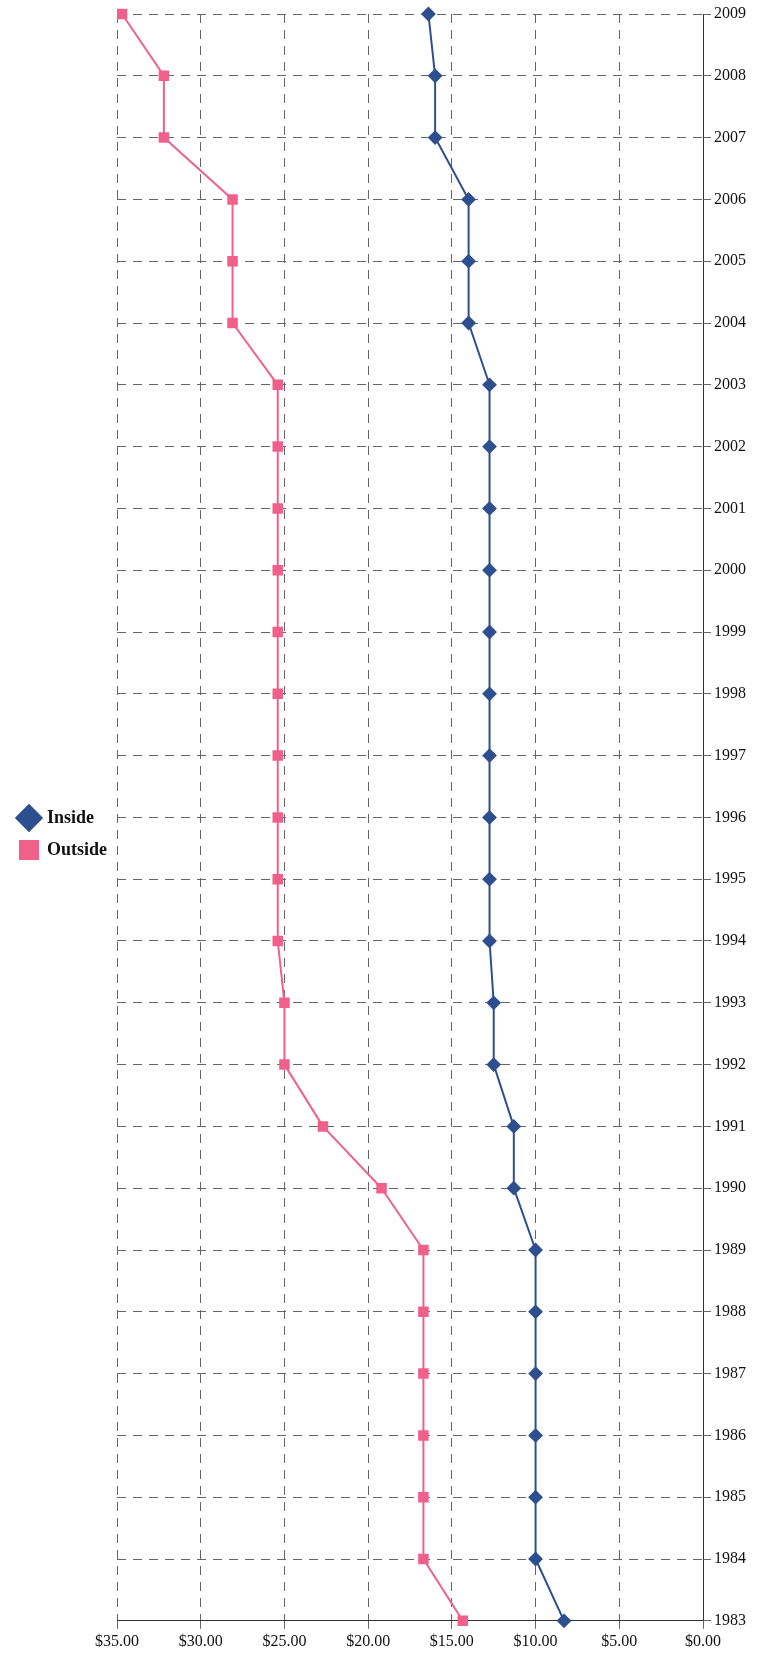 This screenshot has height=1664, width=763. I want to click on x-tick-label: $25.00, so click(284, 1640).